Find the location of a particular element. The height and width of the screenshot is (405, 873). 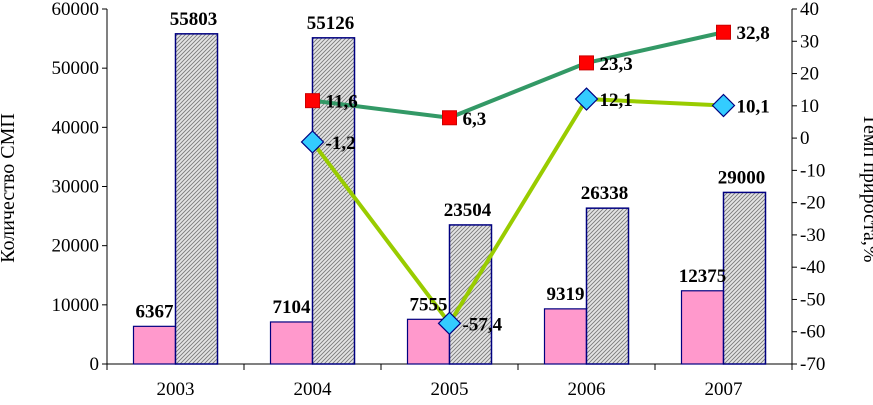

y2-tick-label: -50 is located at coordinates (812, 299).